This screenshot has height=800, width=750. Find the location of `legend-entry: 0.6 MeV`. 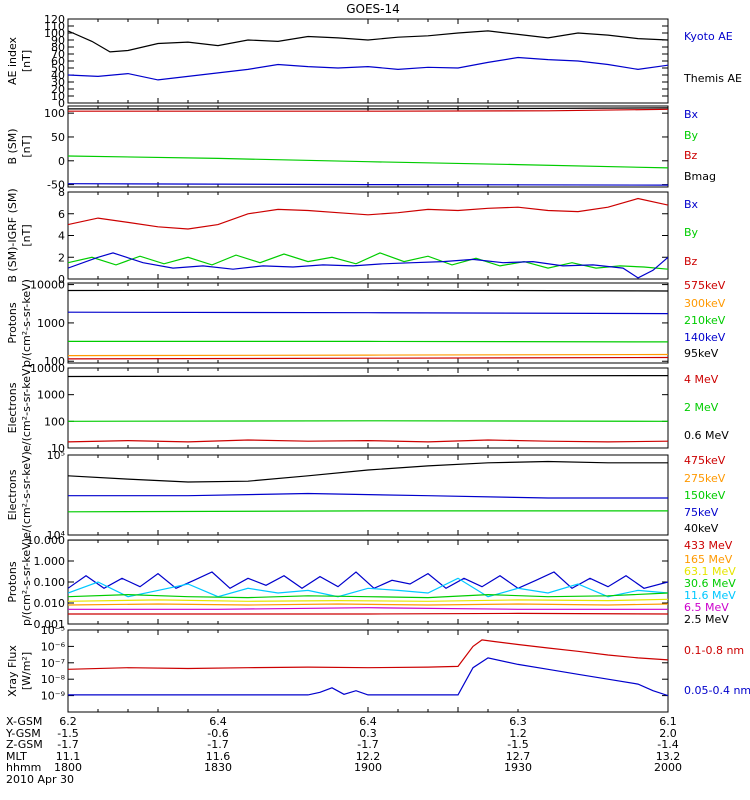

legend-entry: 0.6 MeV is located at coordinates (706, 435).